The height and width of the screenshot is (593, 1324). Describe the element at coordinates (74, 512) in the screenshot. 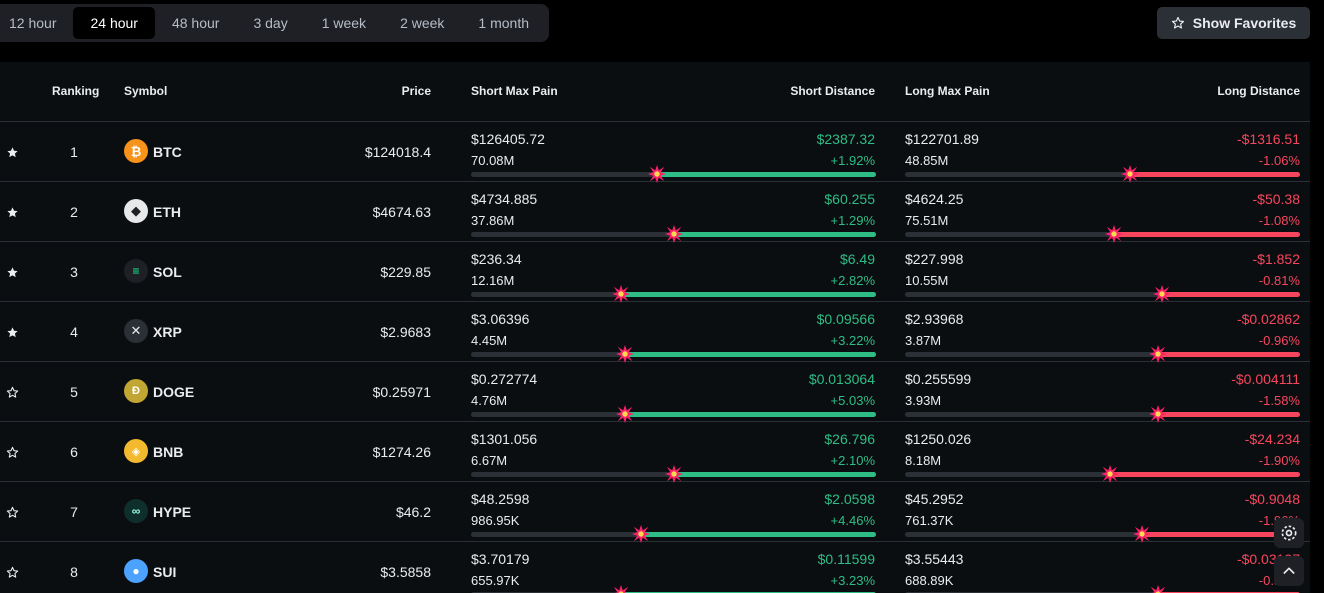

I see `rank-value: 7` at that location.